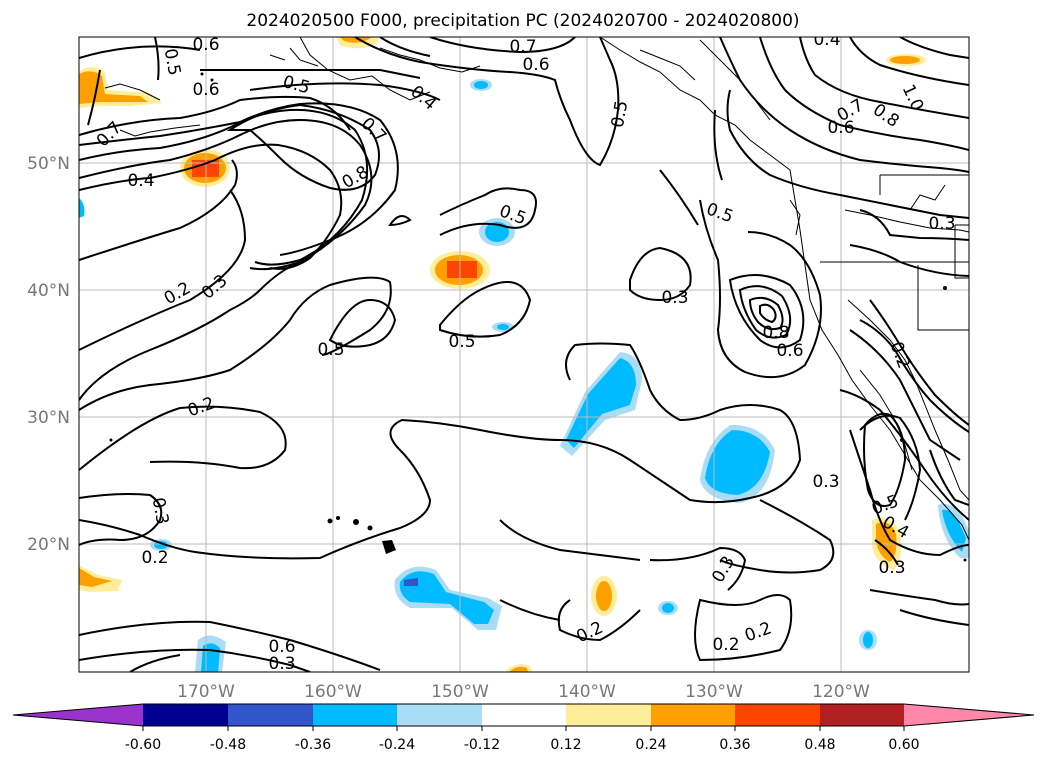 This screenshot has width=1047, height=765. I want to click on colorbar-tick-label: 0.36, so click(734, 745).